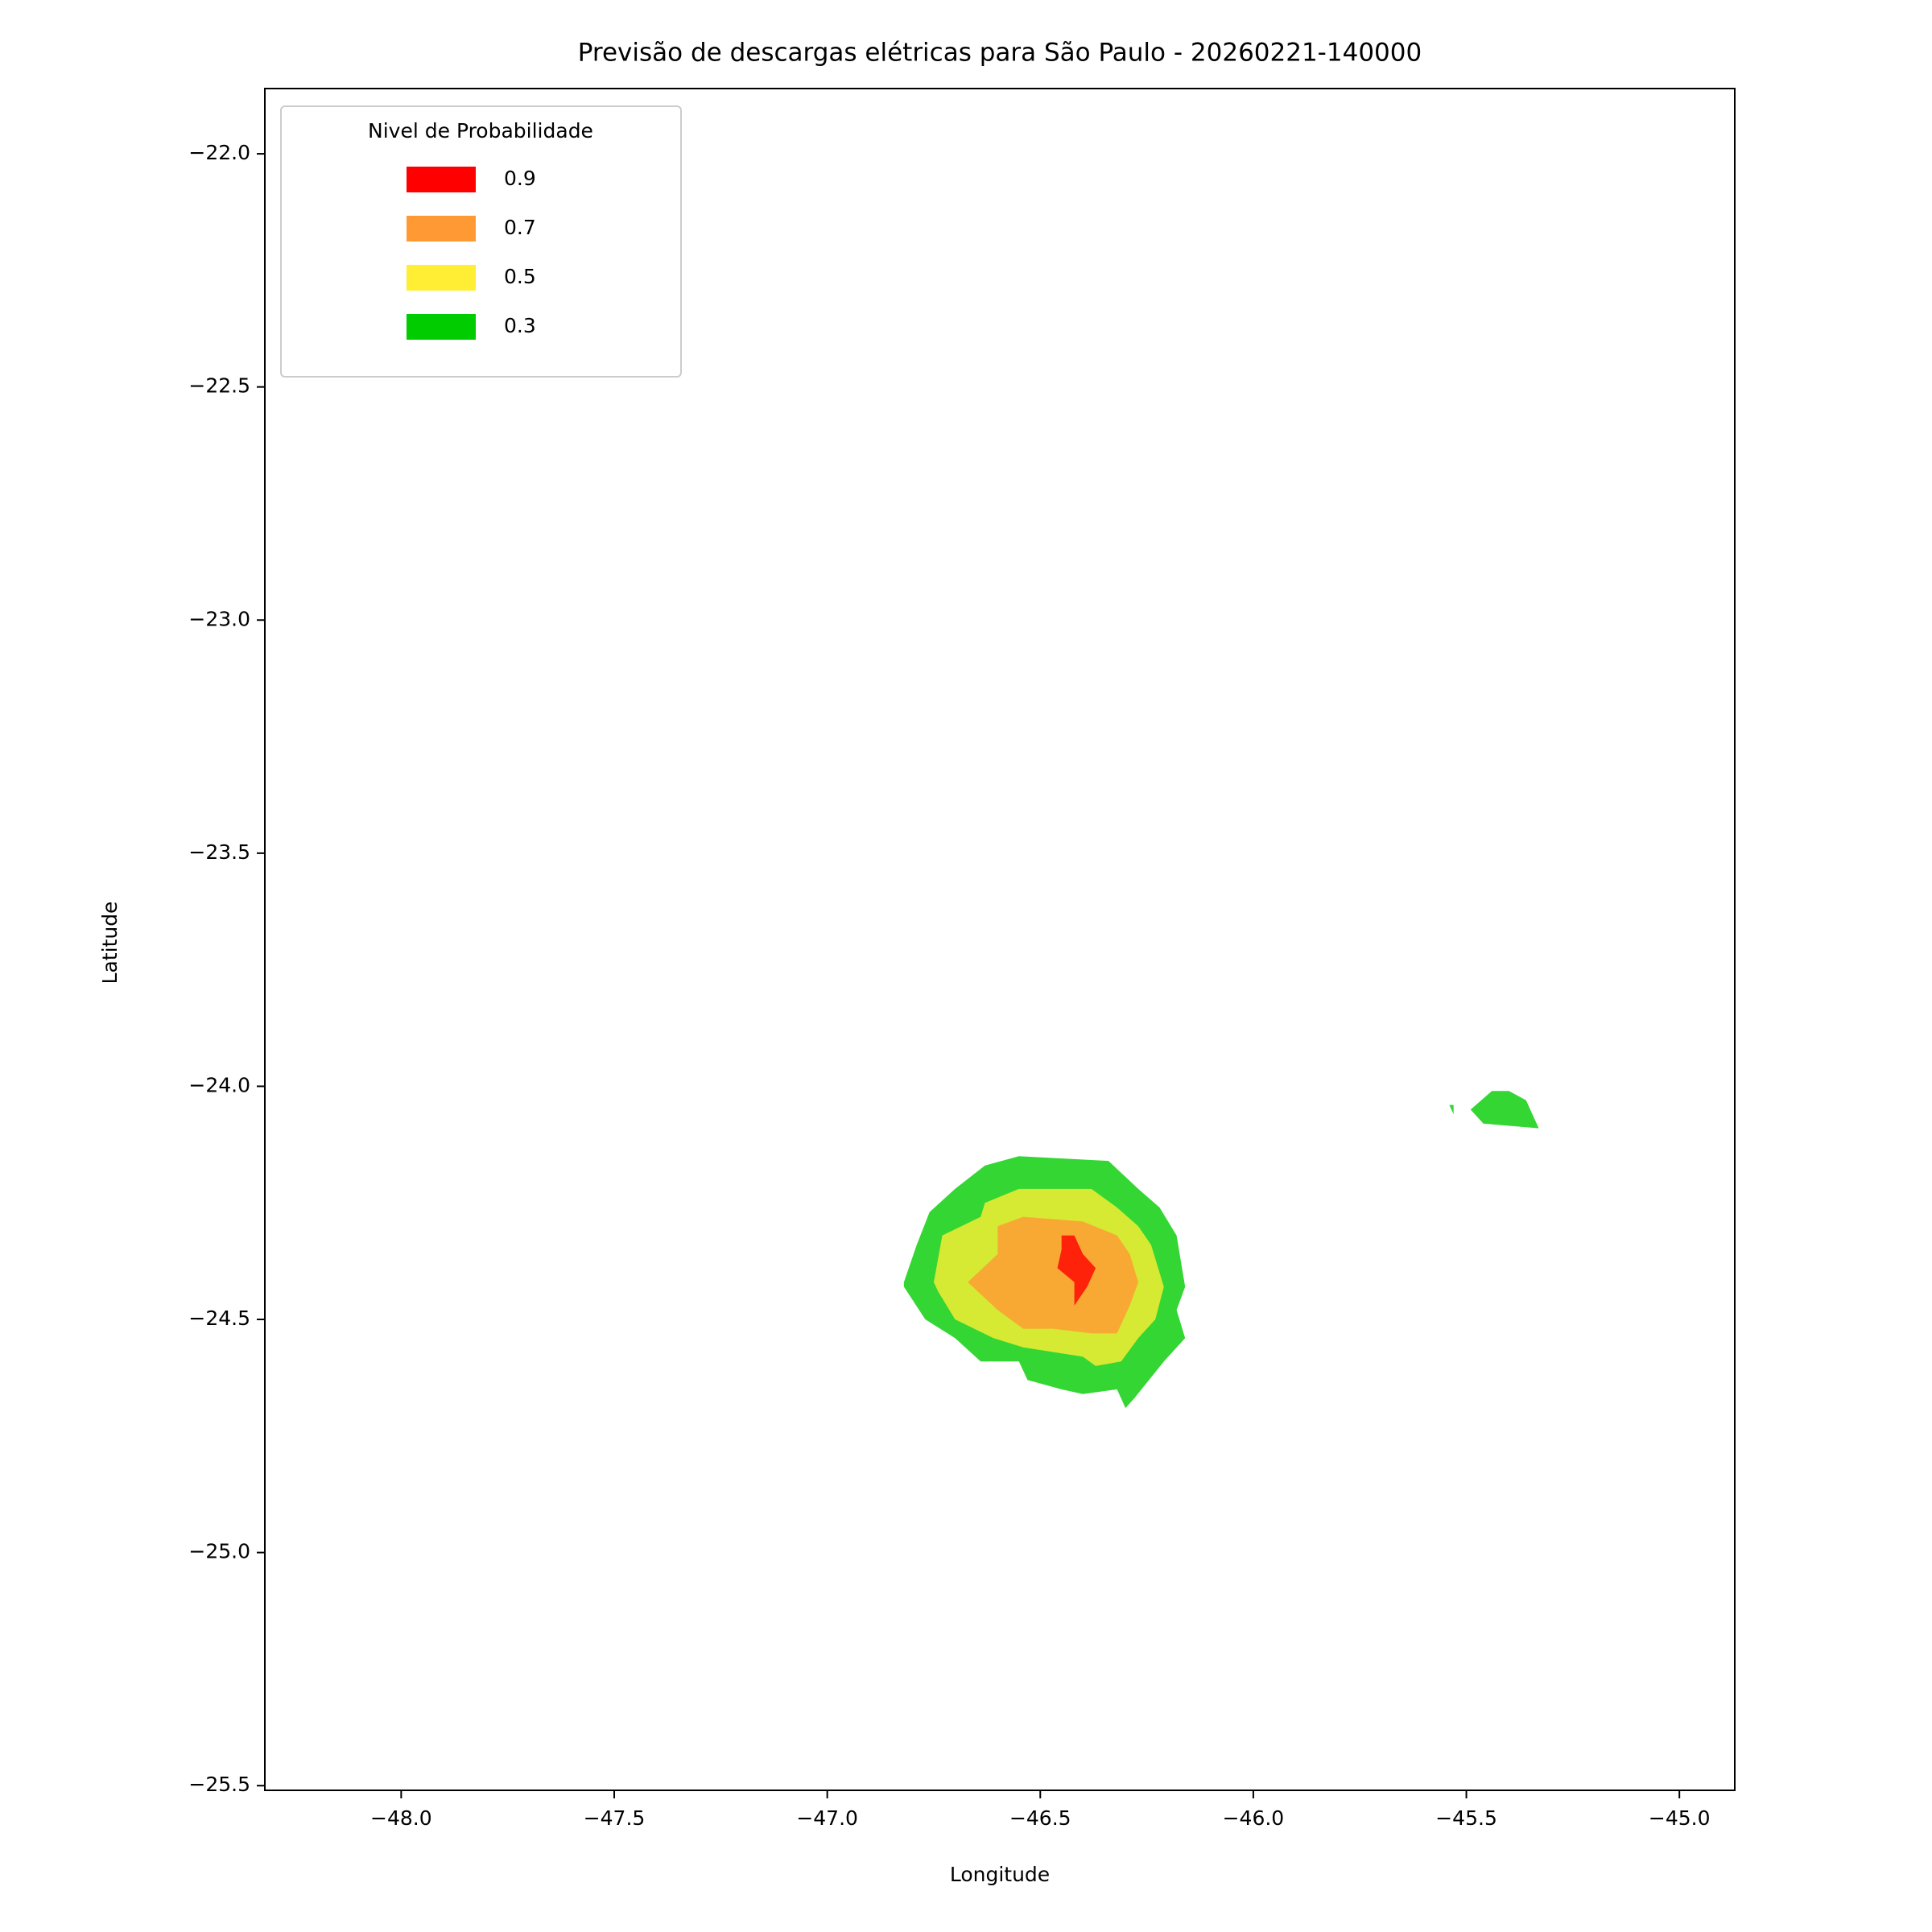 The image size is (1932, 1932). I want to click on y-tick-label: −24.0, so click(219, 1084).